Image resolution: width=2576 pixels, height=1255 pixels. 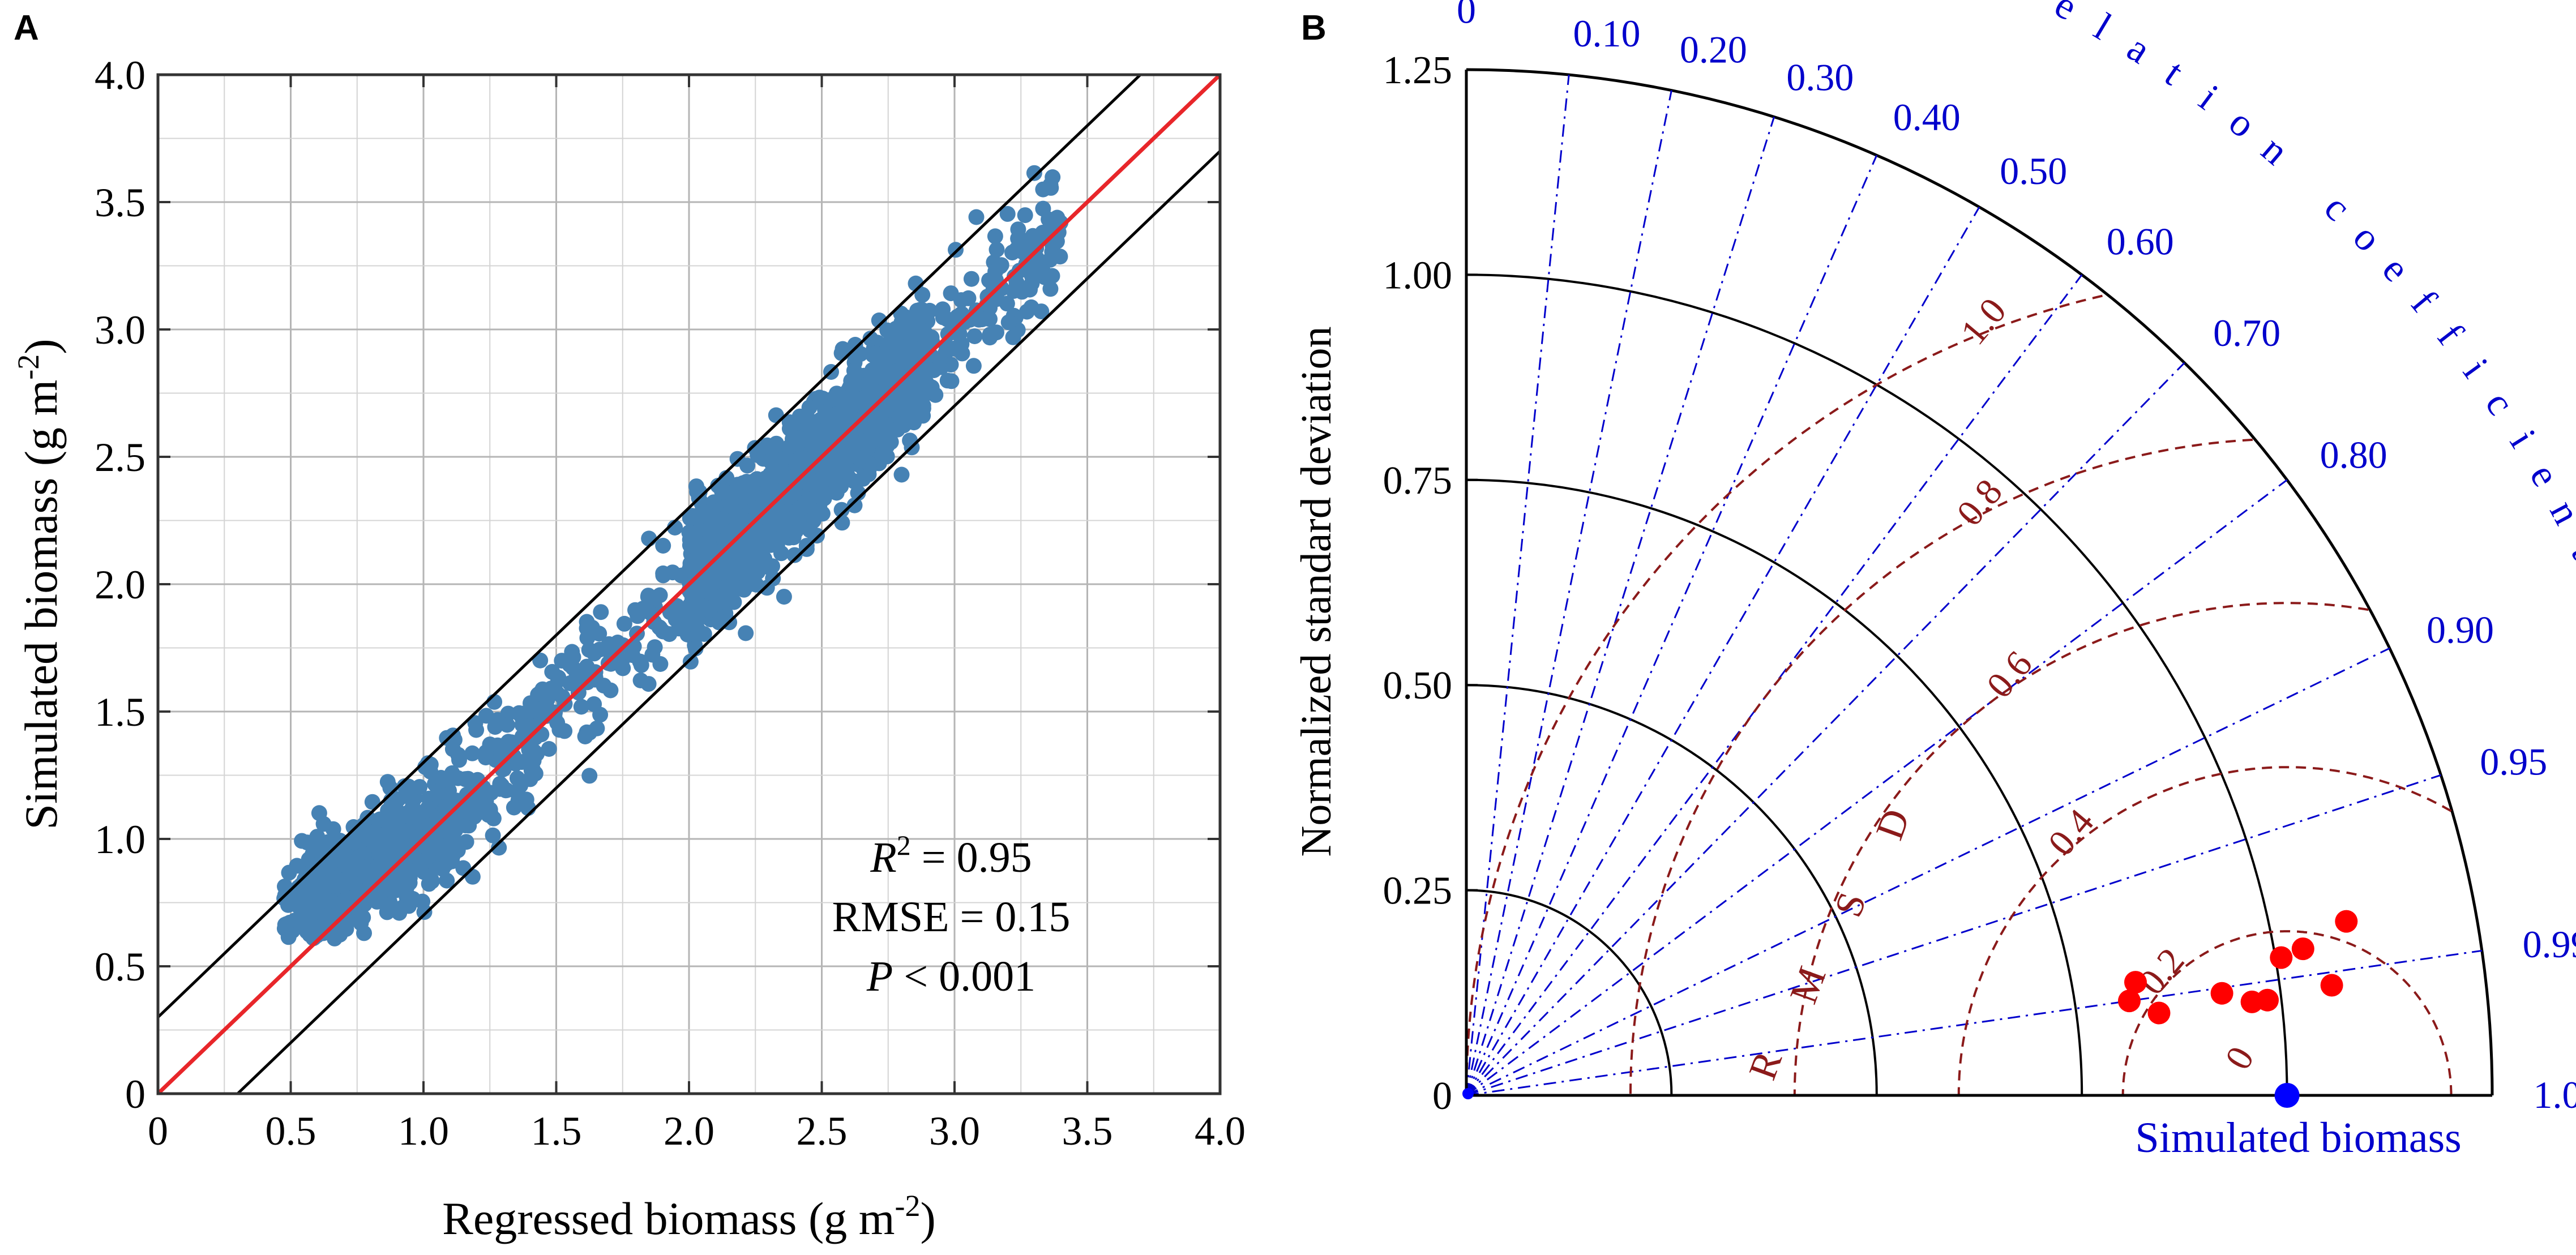 What do you see at coordinates (1466, 16) in the screenshot?
I see `correlation-tick-label: 0` at bounding box center [1466, 16].